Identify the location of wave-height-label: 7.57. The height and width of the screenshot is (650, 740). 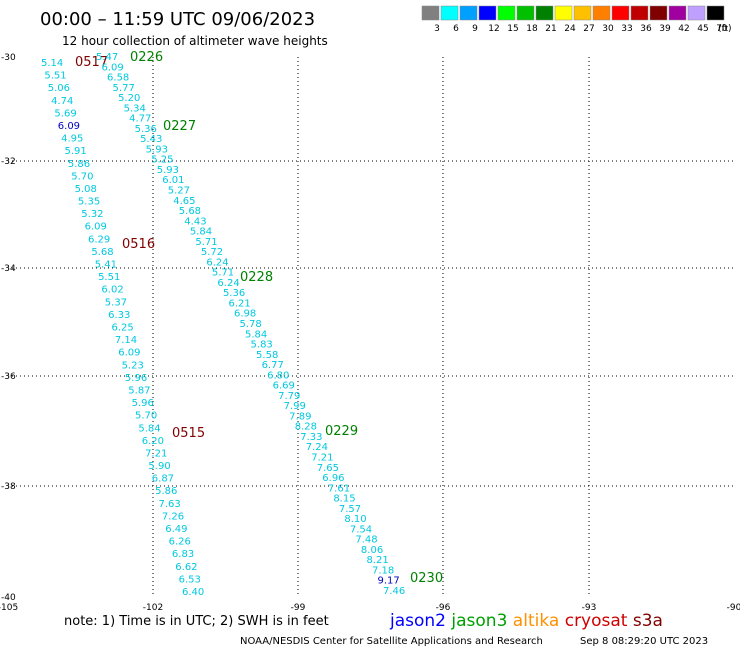
(350, 509).